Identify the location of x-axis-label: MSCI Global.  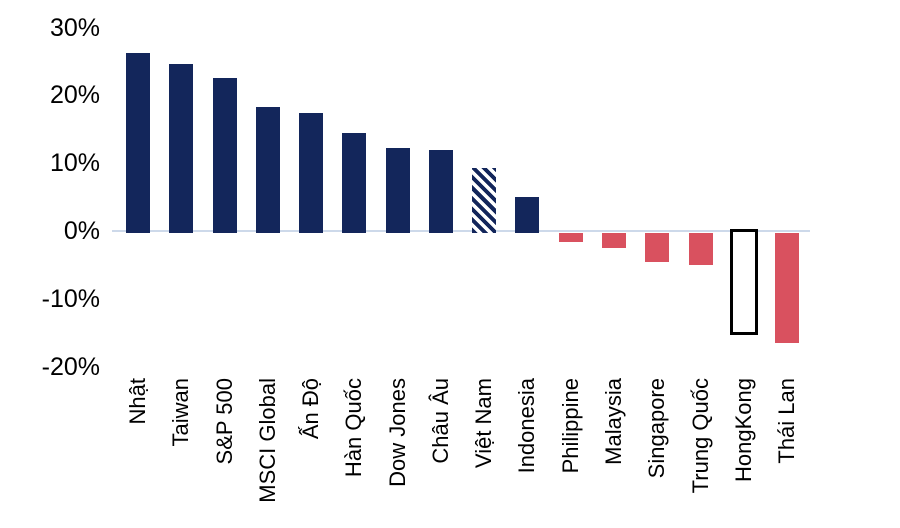
(267, 440).